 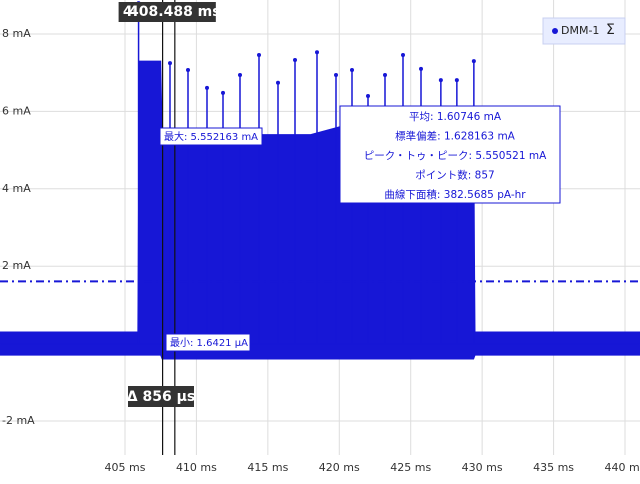 I want to click on signal-band, so click(x=320, y=351).